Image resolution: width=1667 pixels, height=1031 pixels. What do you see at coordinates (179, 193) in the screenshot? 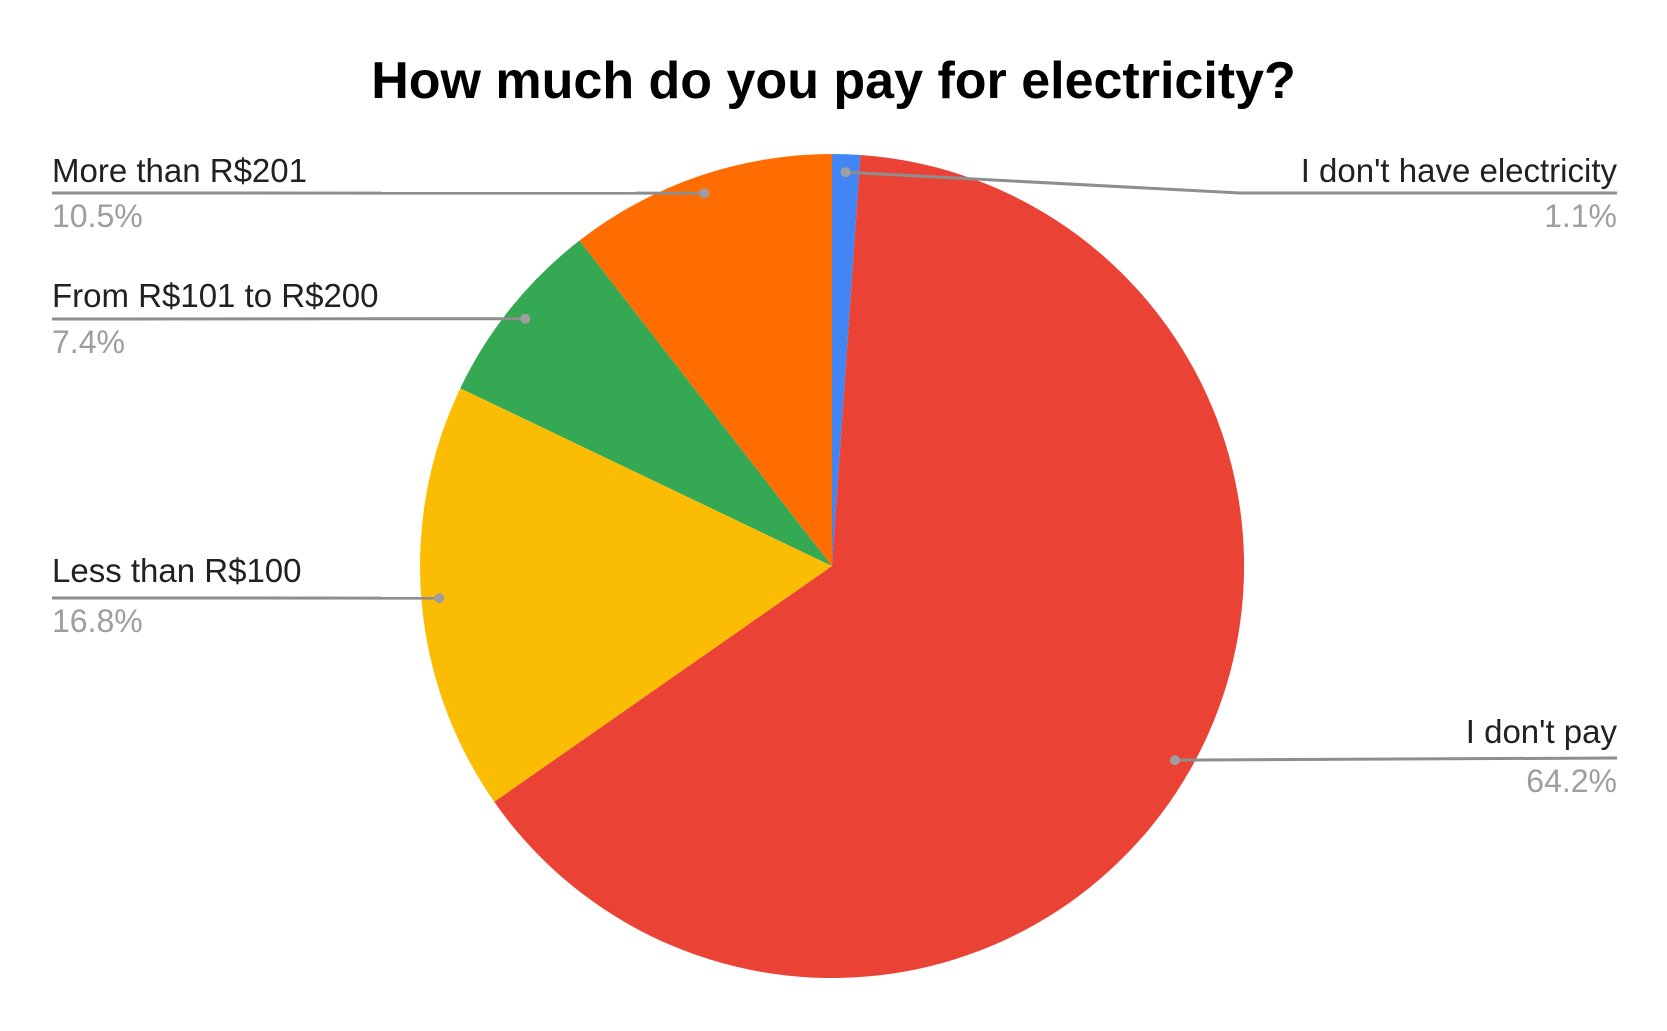
I see `label-more-than-r201: More than R$201 10.5%` at bounding box center [179, 193].